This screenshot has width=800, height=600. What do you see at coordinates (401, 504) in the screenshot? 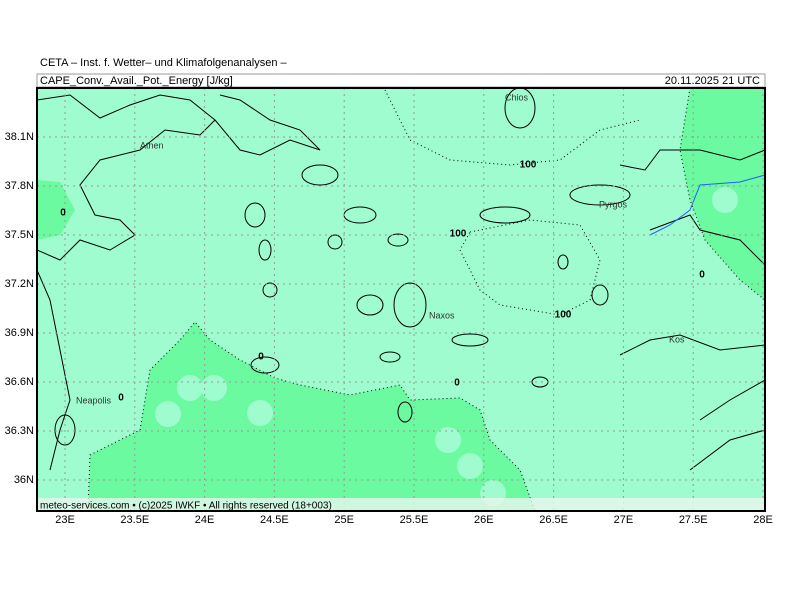
I see `footer-bar` at bounding box center [401, 504].